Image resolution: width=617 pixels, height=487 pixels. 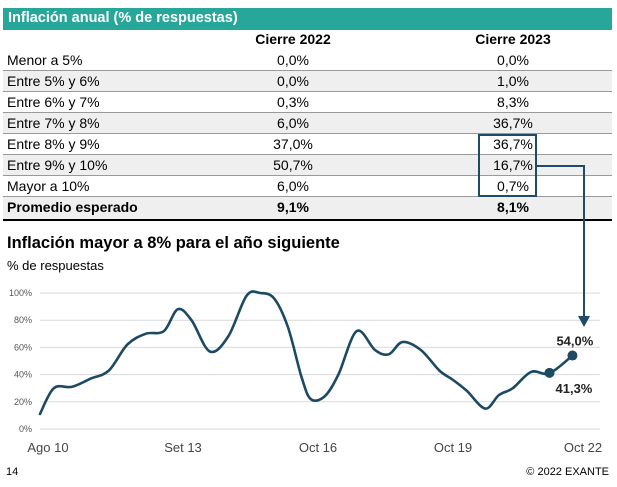 I want to click on data-label: 54,0%, so click(x=574, y=341).